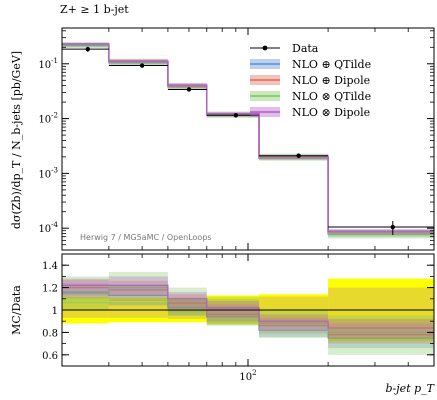 Image resolution: width=437 pixels, height=400 pixels. Describe the element at coordinates (411, 388) in the screenshot. I see `x-axis-label: b-jet p_T` at that location.